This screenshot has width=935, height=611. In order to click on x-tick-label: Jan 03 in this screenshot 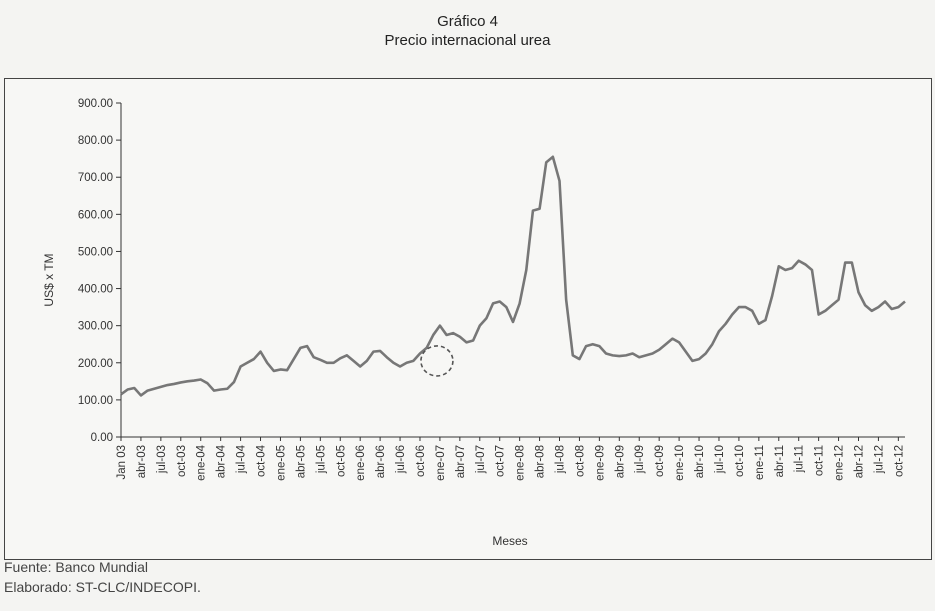, I will do `click(122, 462)`.